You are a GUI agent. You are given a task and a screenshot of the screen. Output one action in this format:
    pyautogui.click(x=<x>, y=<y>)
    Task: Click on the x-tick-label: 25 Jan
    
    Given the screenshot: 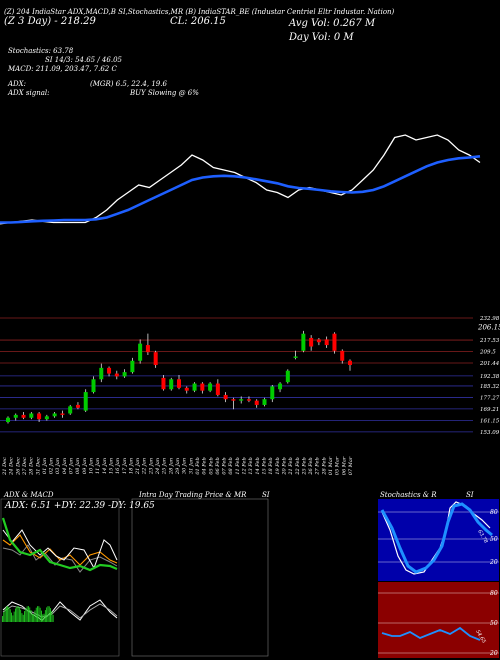 What is the action you would take?
    pyautogui.click(x=165, y=466)
    